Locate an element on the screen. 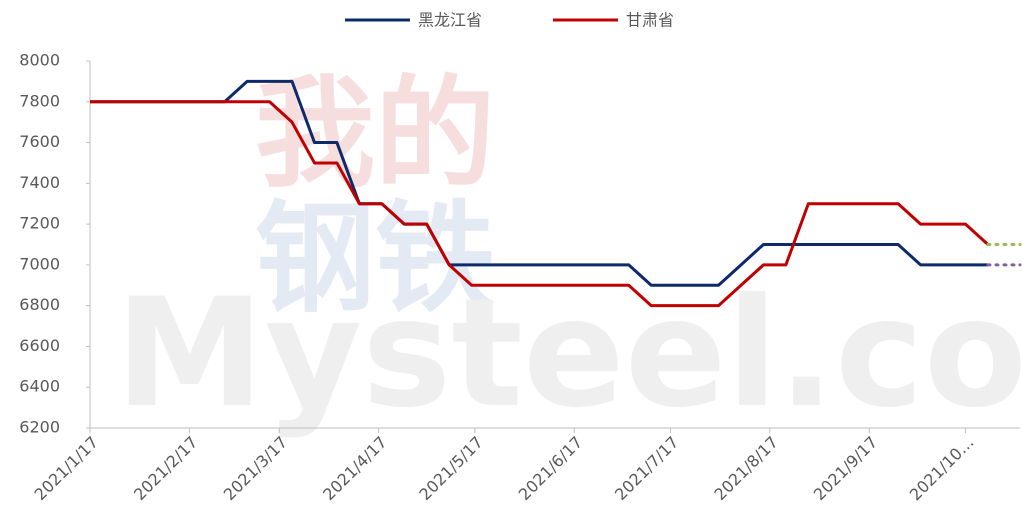 The image size is (1023, 531). legend-label: 甘肃省 is located at coordinates (650, 20).